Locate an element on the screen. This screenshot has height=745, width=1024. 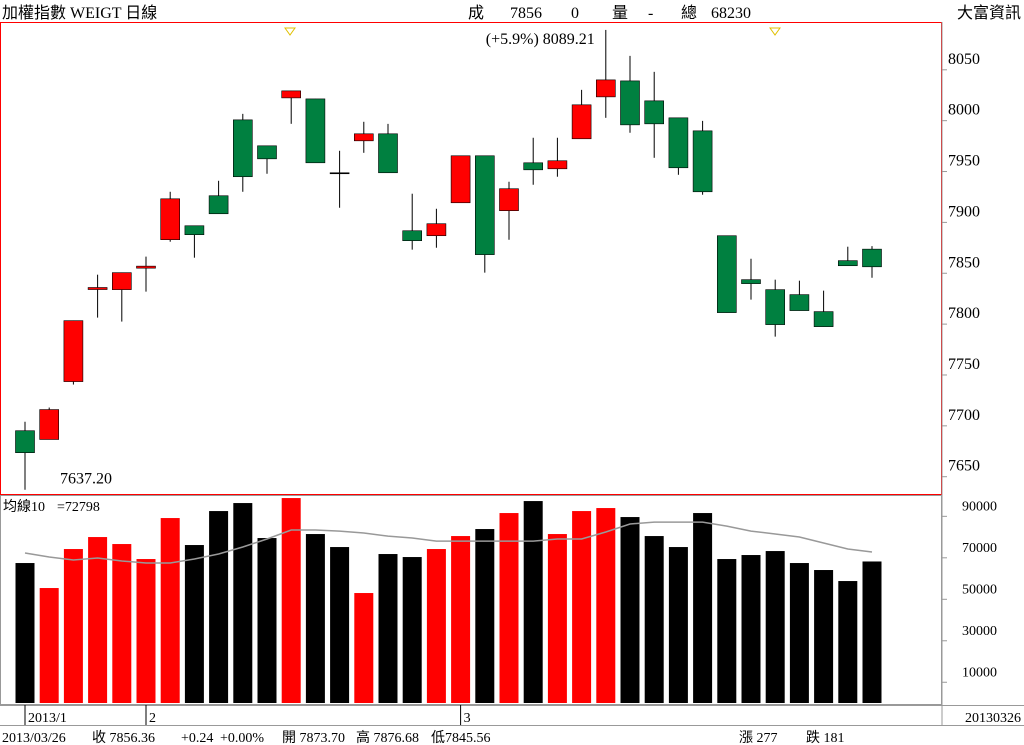
ma-value: =72798 is located at coordinates (78, 507).